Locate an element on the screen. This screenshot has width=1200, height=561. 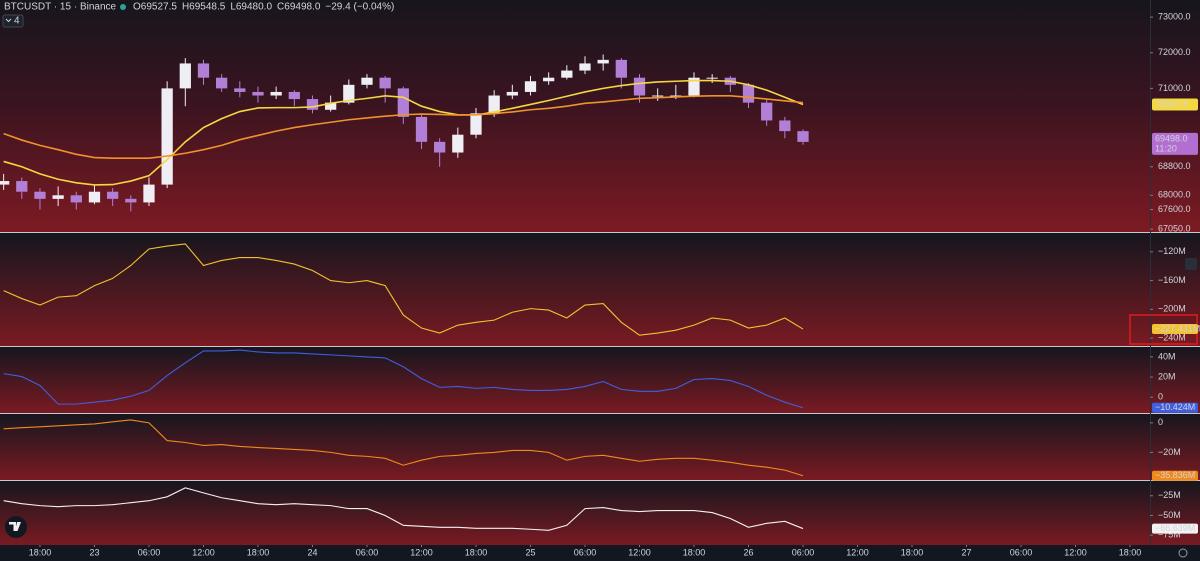
x-tick-label: 23 is located at coordinates (94, 552).